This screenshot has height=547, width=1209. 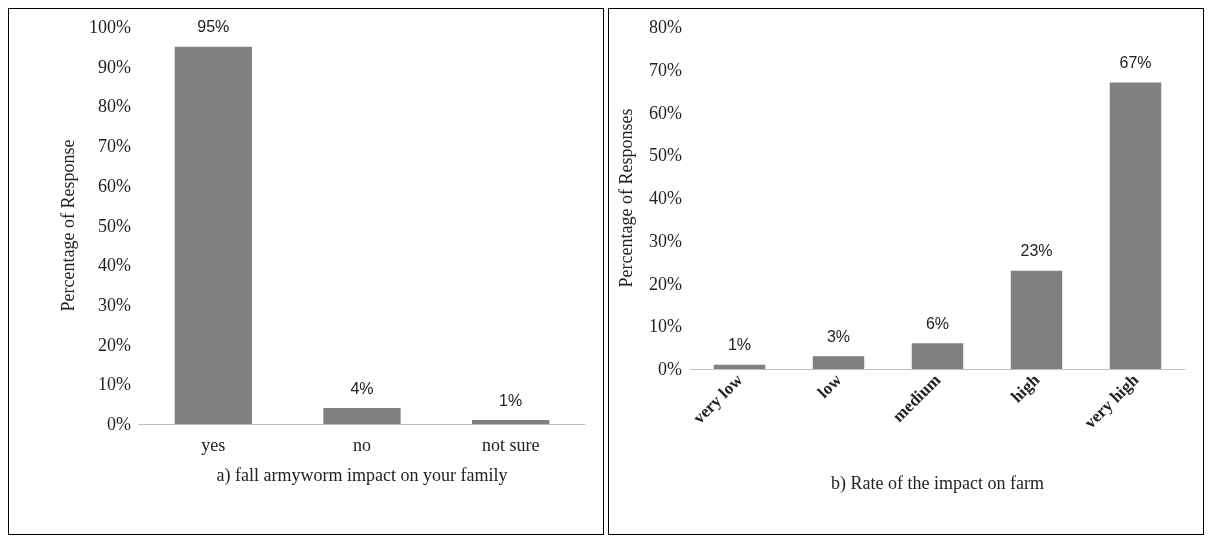 What do you see at coordinates (626, 198) in the screenshot?
I see `y-axis-title: Percentage of Responses` at bounding box center [626, 198].